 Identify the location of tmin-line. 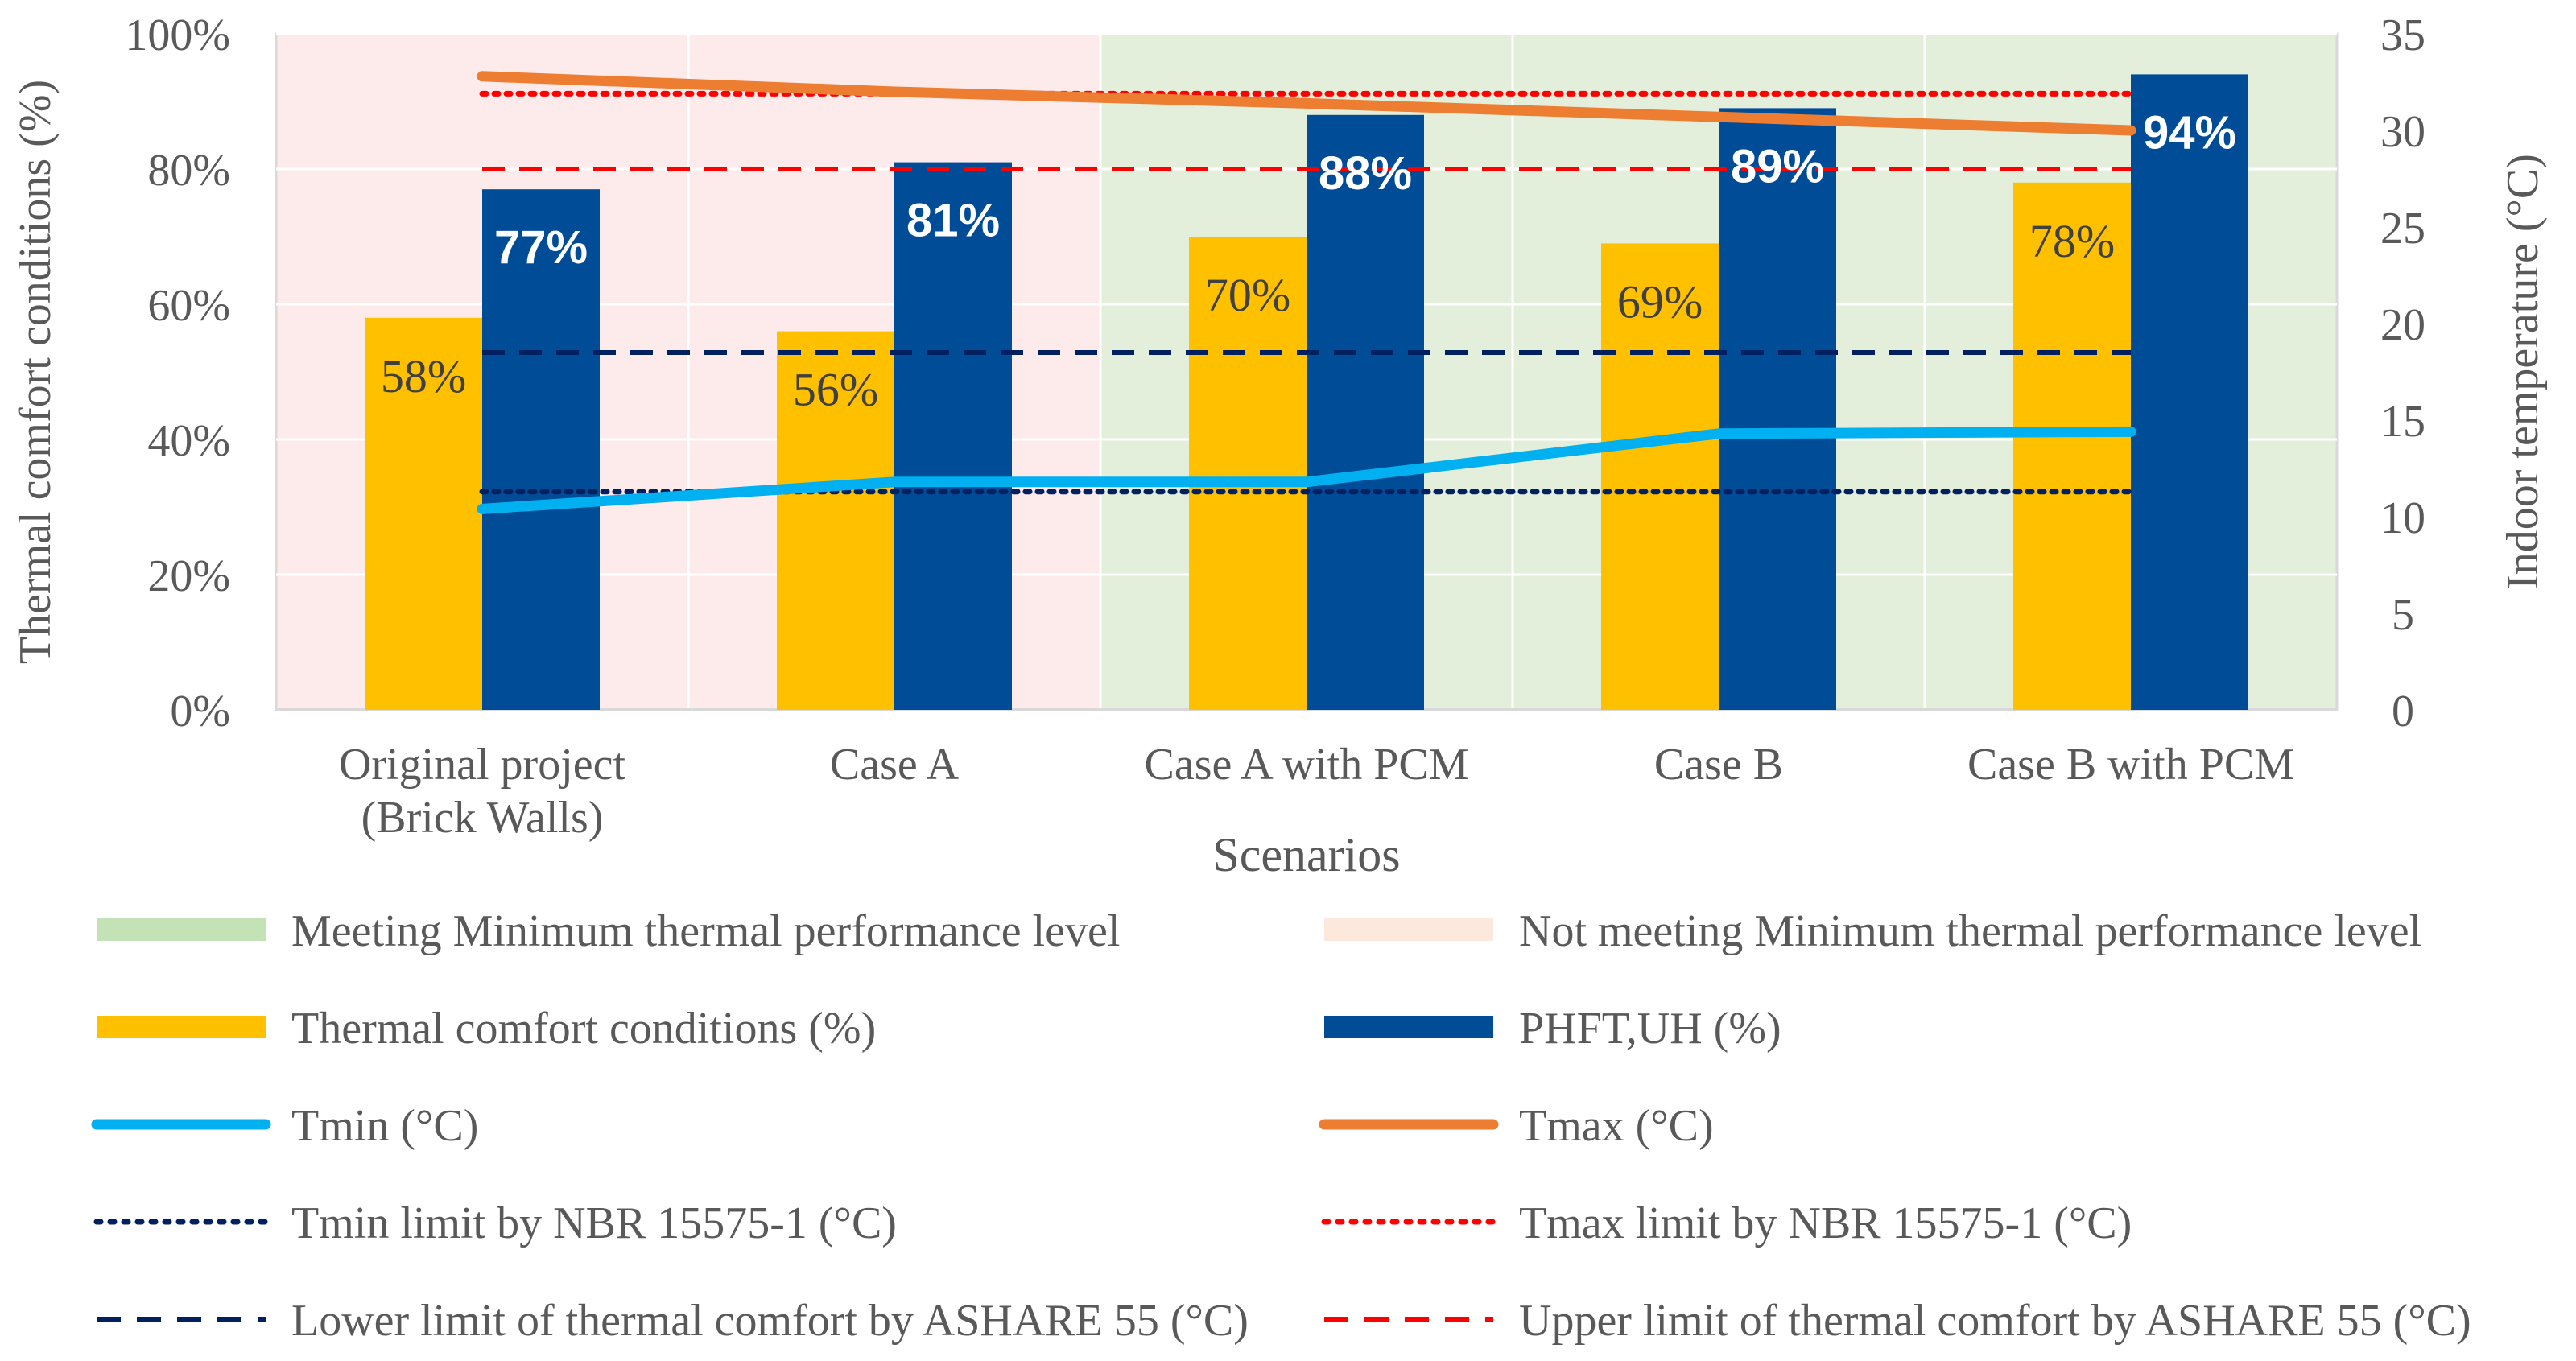
(1306, 470).